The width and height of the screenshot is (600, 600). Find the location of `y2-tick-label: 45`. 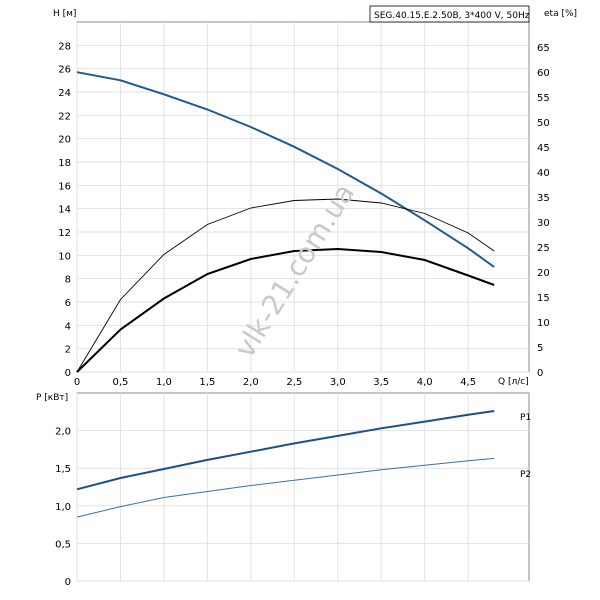

y2-tick-label: 45 is located at coordinates (543, 148).